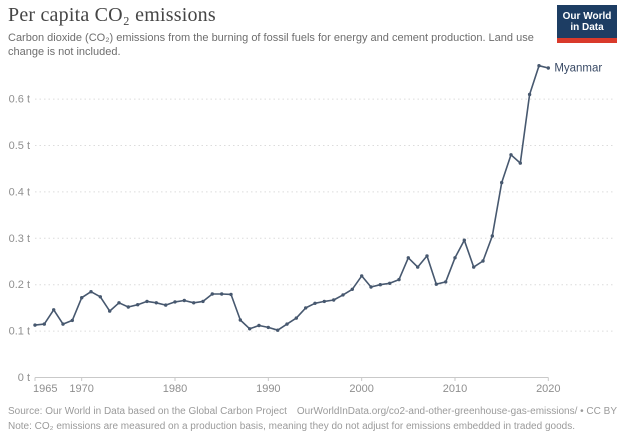 This screenshot has width=624, height=443. Describe the element at coordinates (455, 389) in the screenshot. I see `x-tick-label: 2010` at that location.